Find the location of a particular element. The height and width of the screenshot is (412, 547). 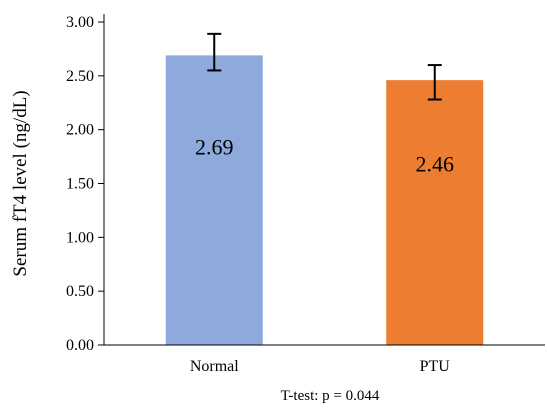

y-tick-label: 2.00 is located at coordinates (80, 130).